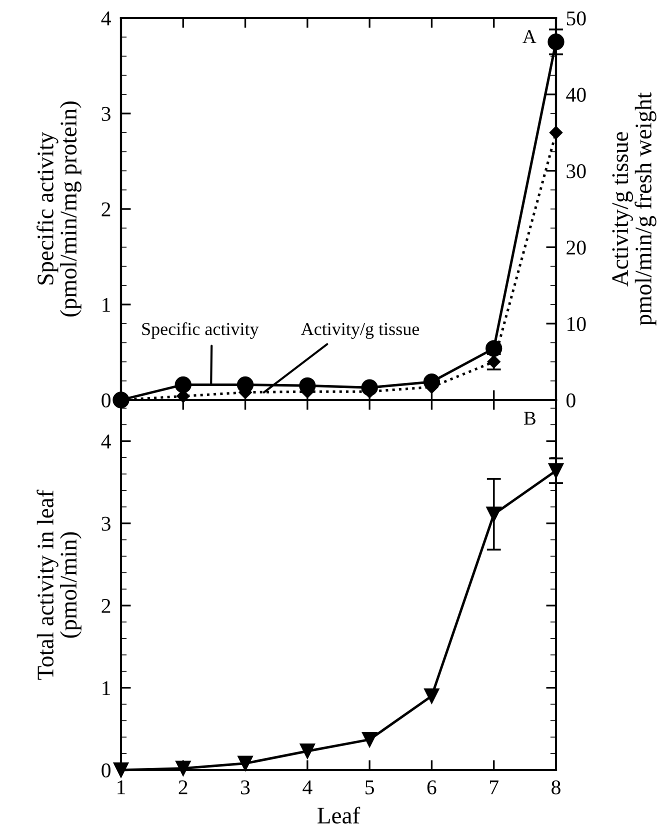 The image size is (668, 826). Describe the element at coordinates (339, 815) in the screenshot. I see `x-axis-title: Leaf` at that location.